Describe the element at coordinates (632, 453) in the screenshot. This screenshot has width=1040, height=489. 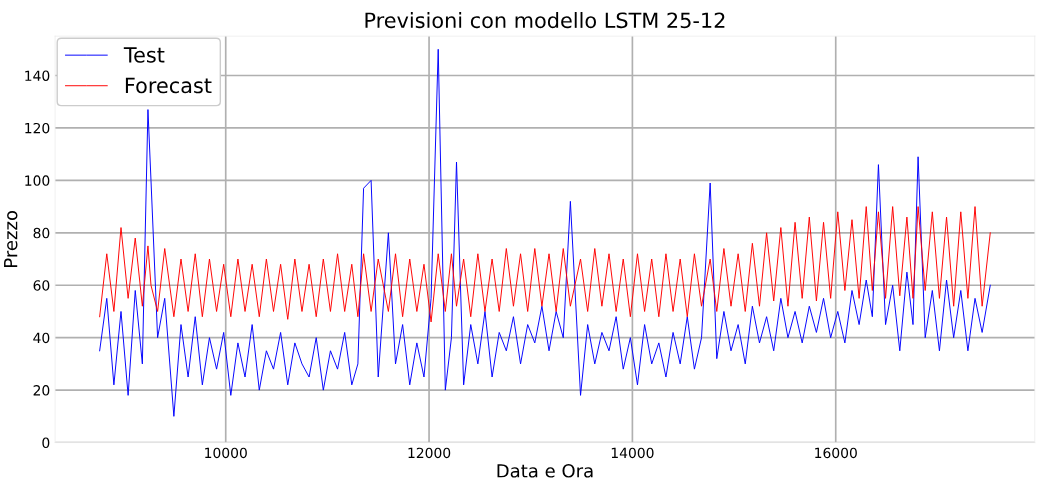
I see `x-tick-label: 14000` at that location.